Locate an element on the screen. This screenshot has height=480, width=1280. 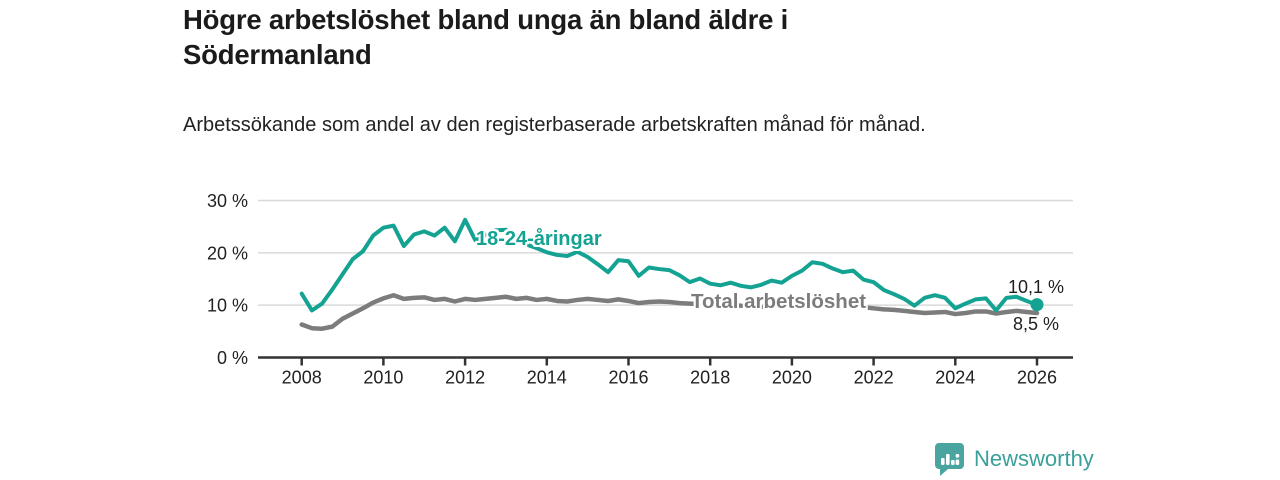
newsworthy-logo-text: Newsworthy is located at coordinates (1034, 458).